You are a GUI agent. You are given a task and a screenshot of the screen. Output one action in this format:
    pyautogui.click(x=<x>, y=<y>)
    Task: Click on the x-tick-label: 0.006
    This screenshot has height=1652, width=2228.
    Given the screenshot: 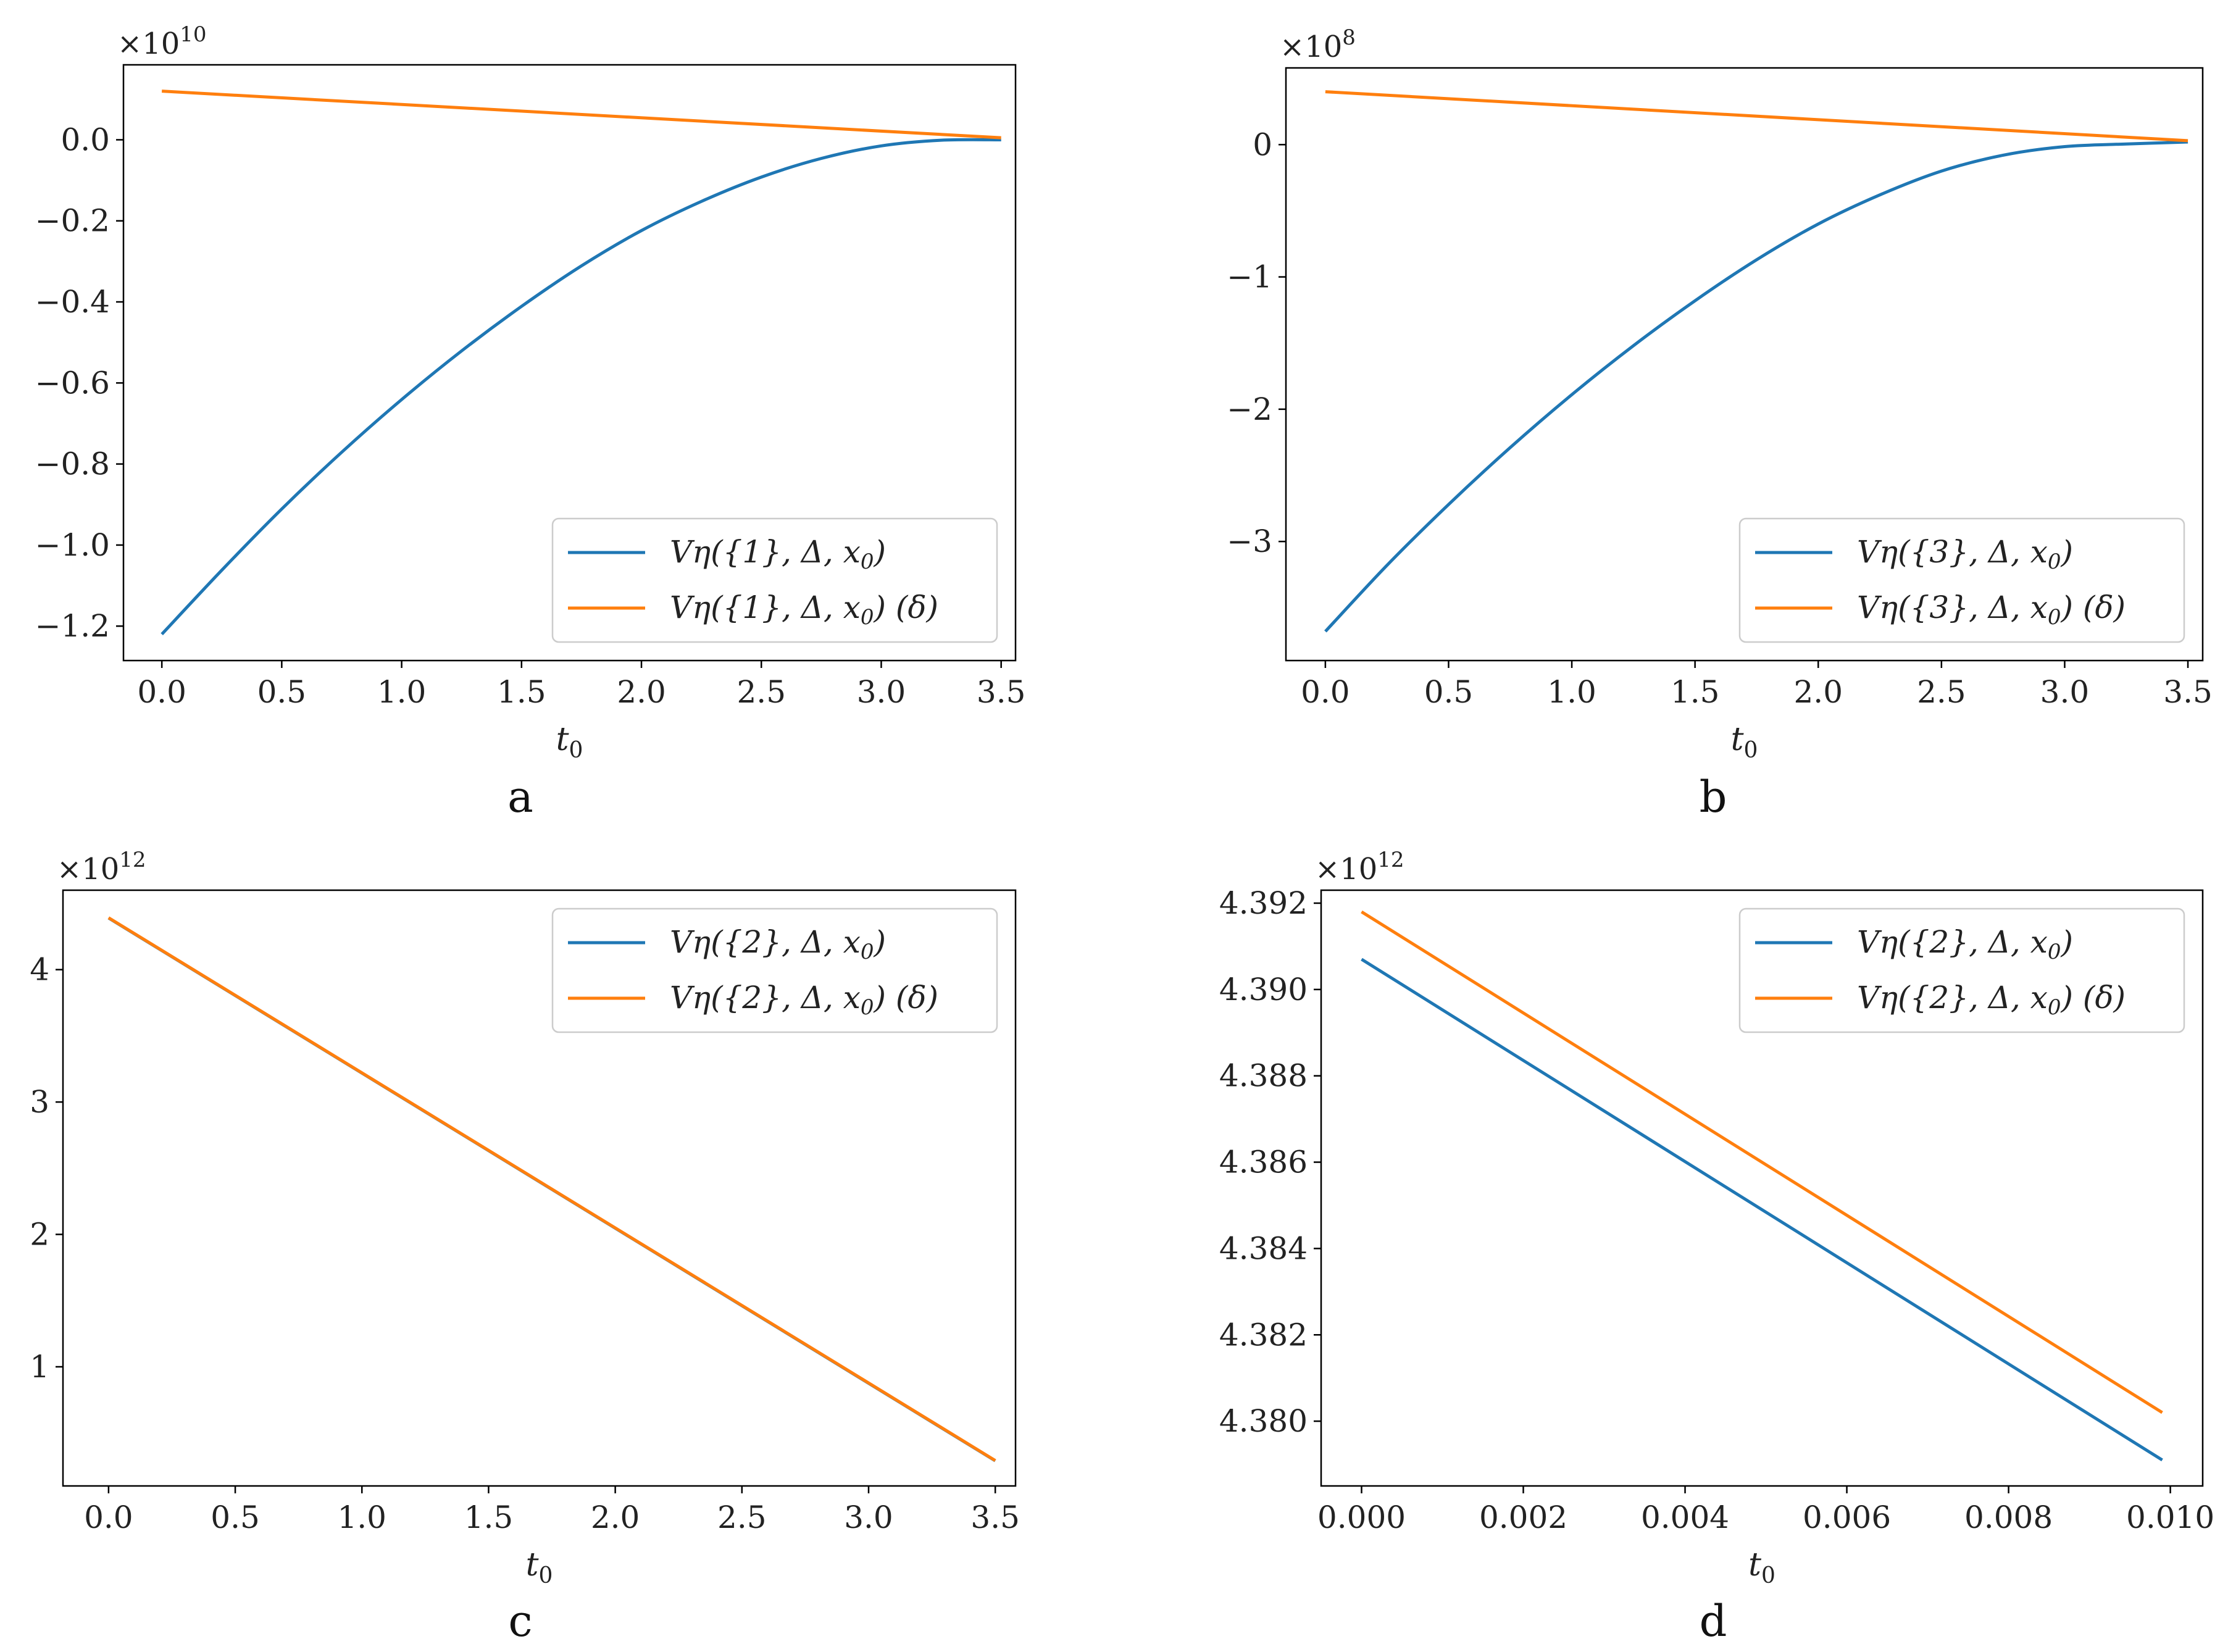 What is the action you would take?
    pyautogui.click(x=1847, y=1517)
    